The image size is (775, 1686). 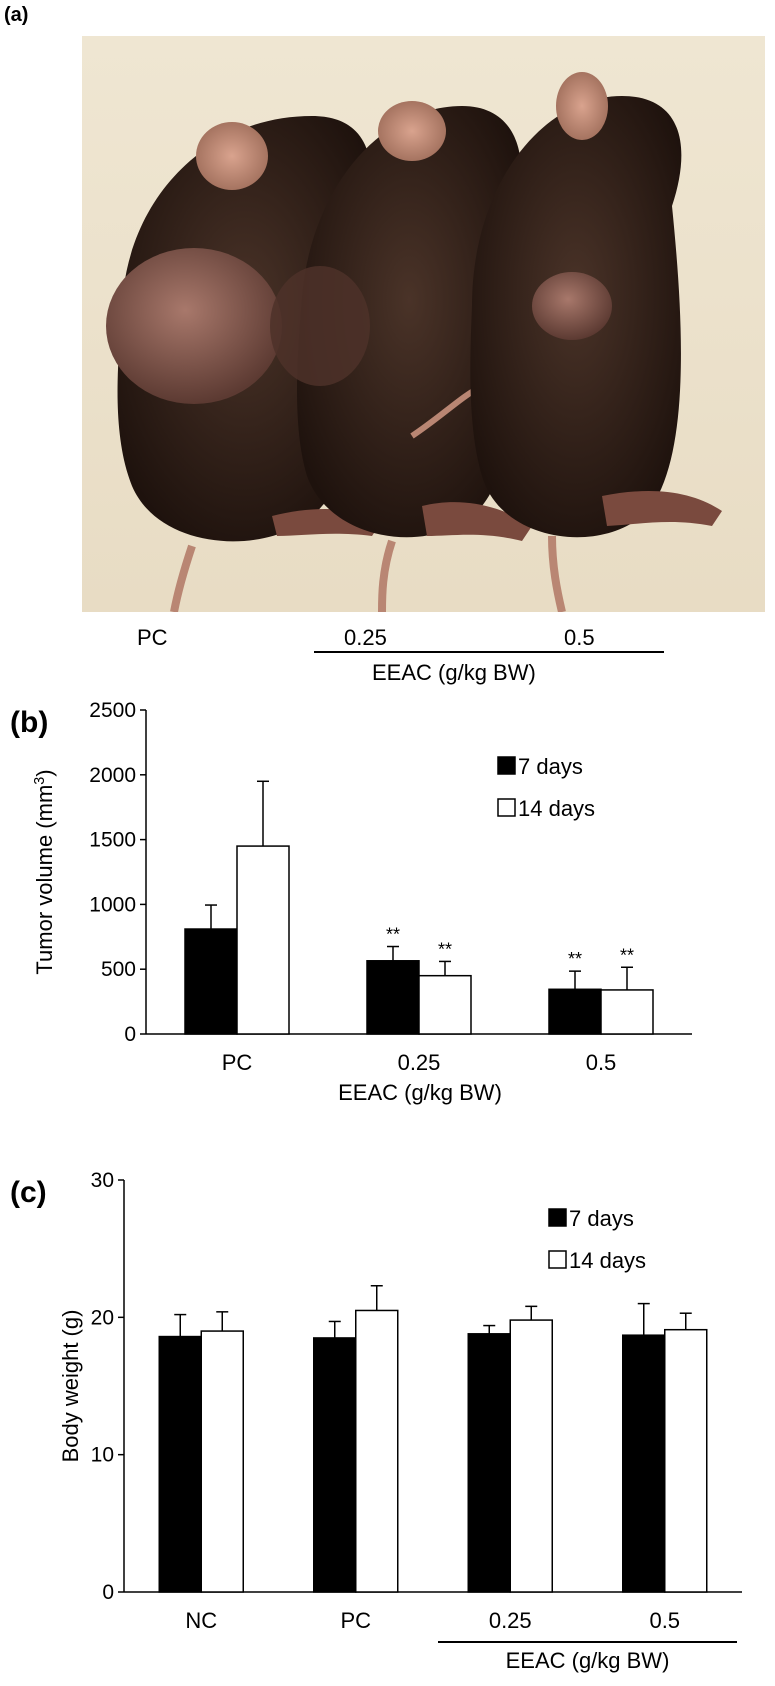 I want to click on y-axis-label: Tumor volume (mm3), so click(x=44, y=871).